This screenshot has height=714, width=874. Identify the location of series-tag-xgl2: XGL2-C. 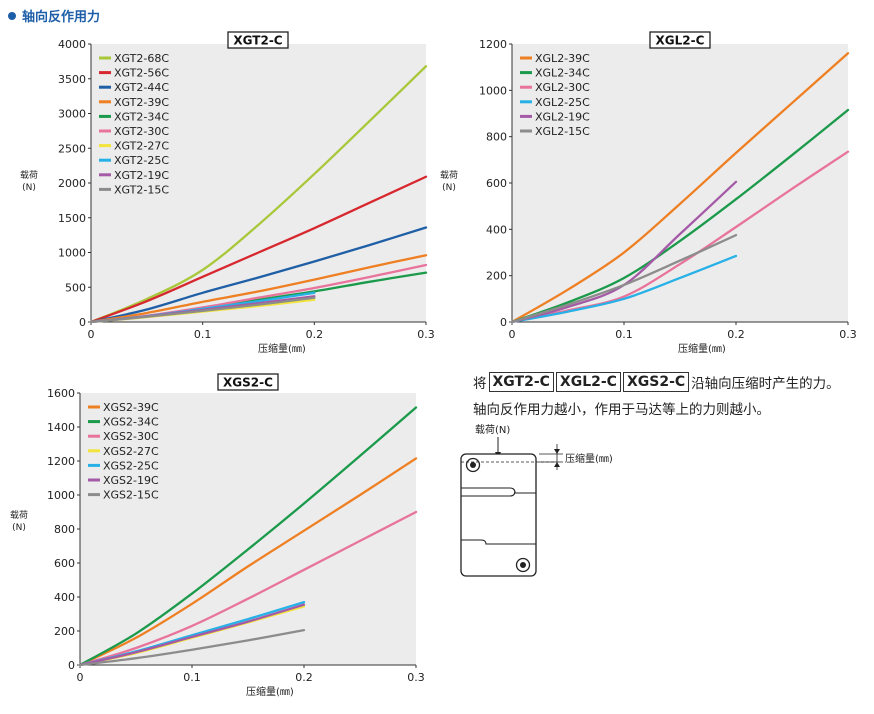
(588, 382).